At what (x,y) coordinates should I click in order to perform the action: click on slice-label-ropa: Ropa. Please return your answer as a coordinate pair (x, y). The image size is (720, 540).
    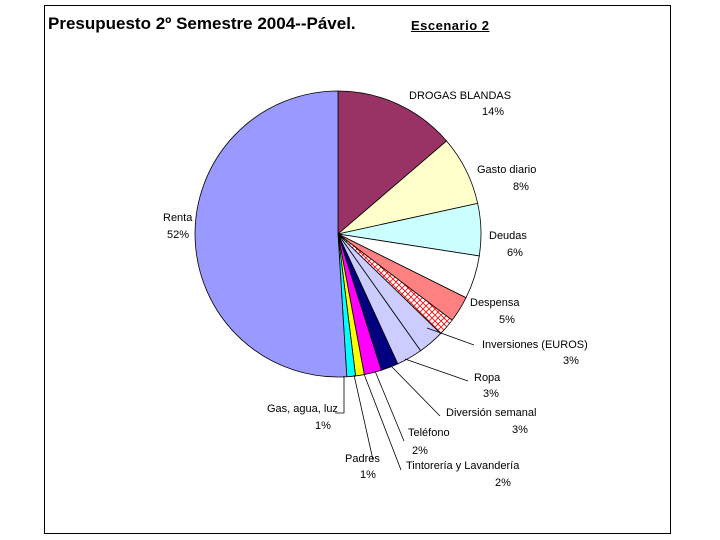
    Looking at the image, I should click on (487, 378).